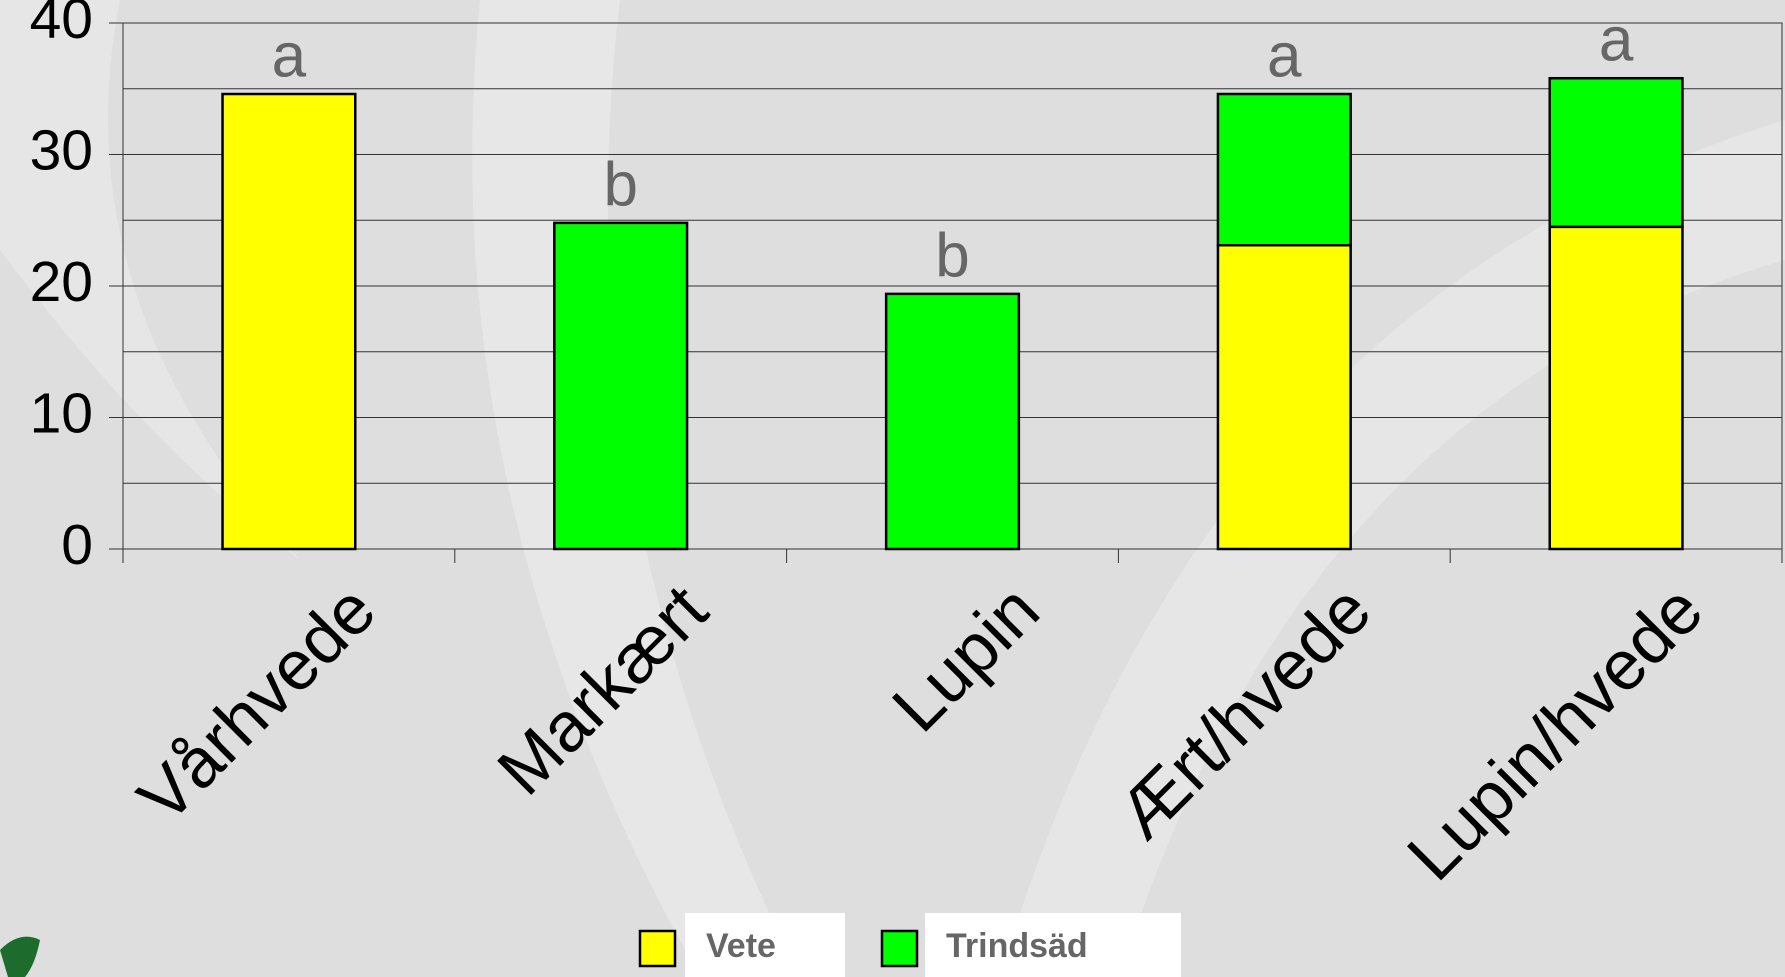 The image size is (1785, 977). What do you see at coordinates (20, 956) in the screenshot?
I see `logo` at bounding box center [20, 956].